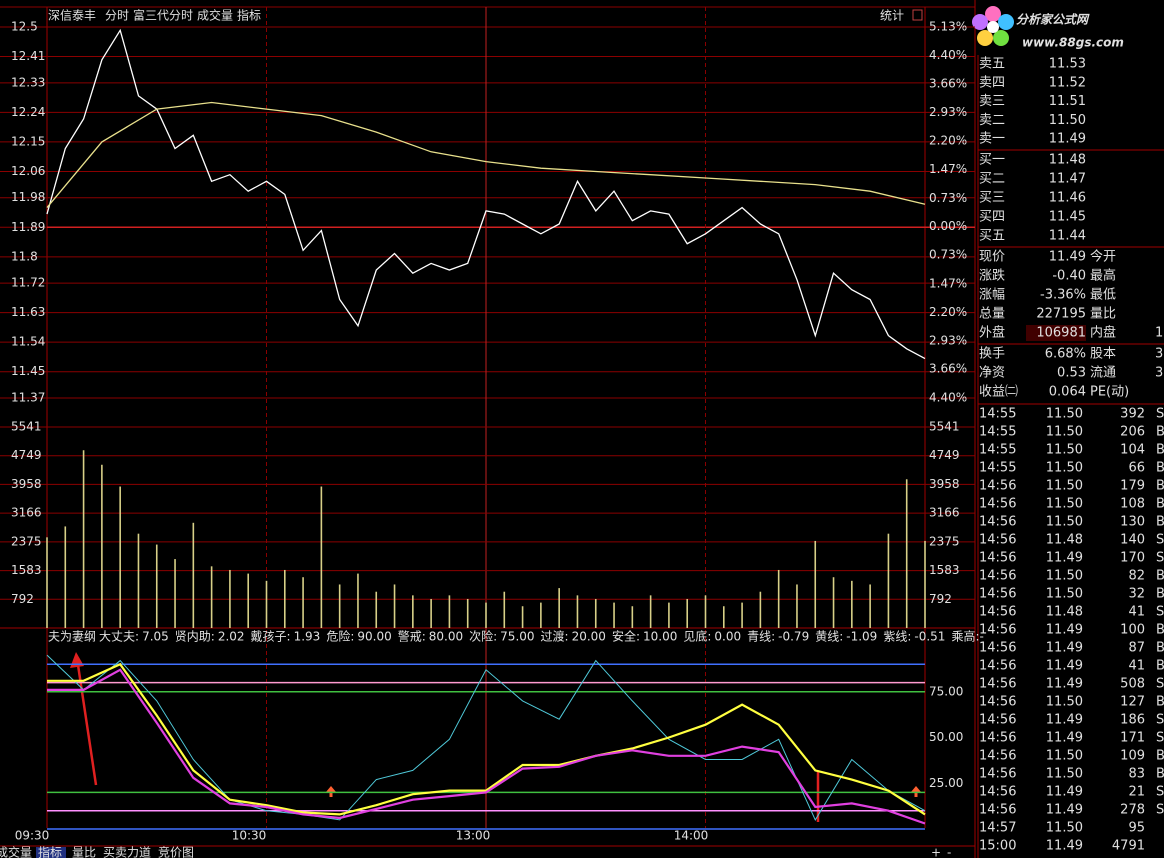 This screenshot has height=858, width=1164. I want to click on footer-tab: 成交量, so click(16, 851).